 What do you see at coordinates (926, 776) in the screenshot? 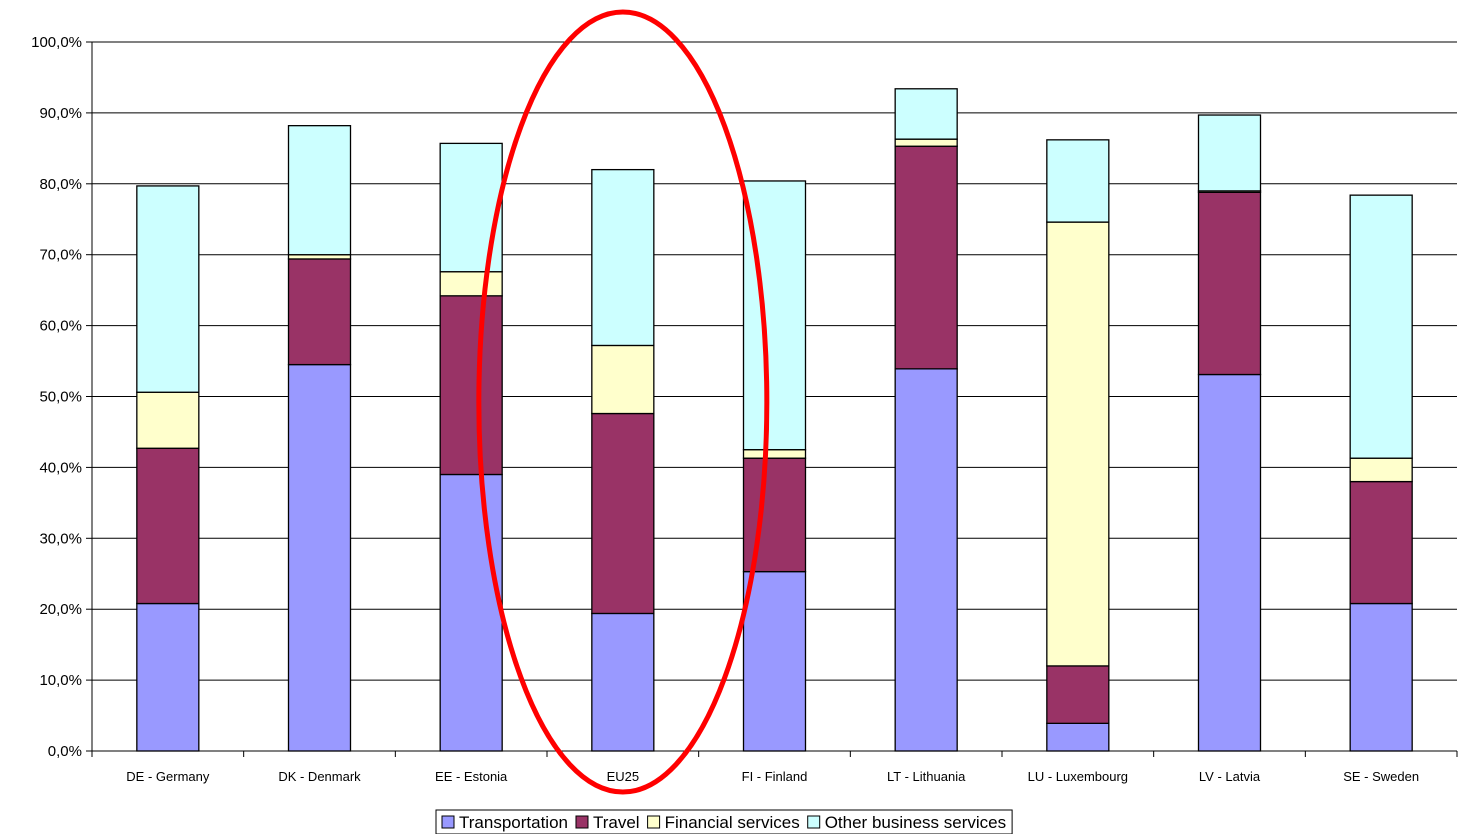
I see `x-category-label: LT - Lithuania` at bounding box center [926, 776].